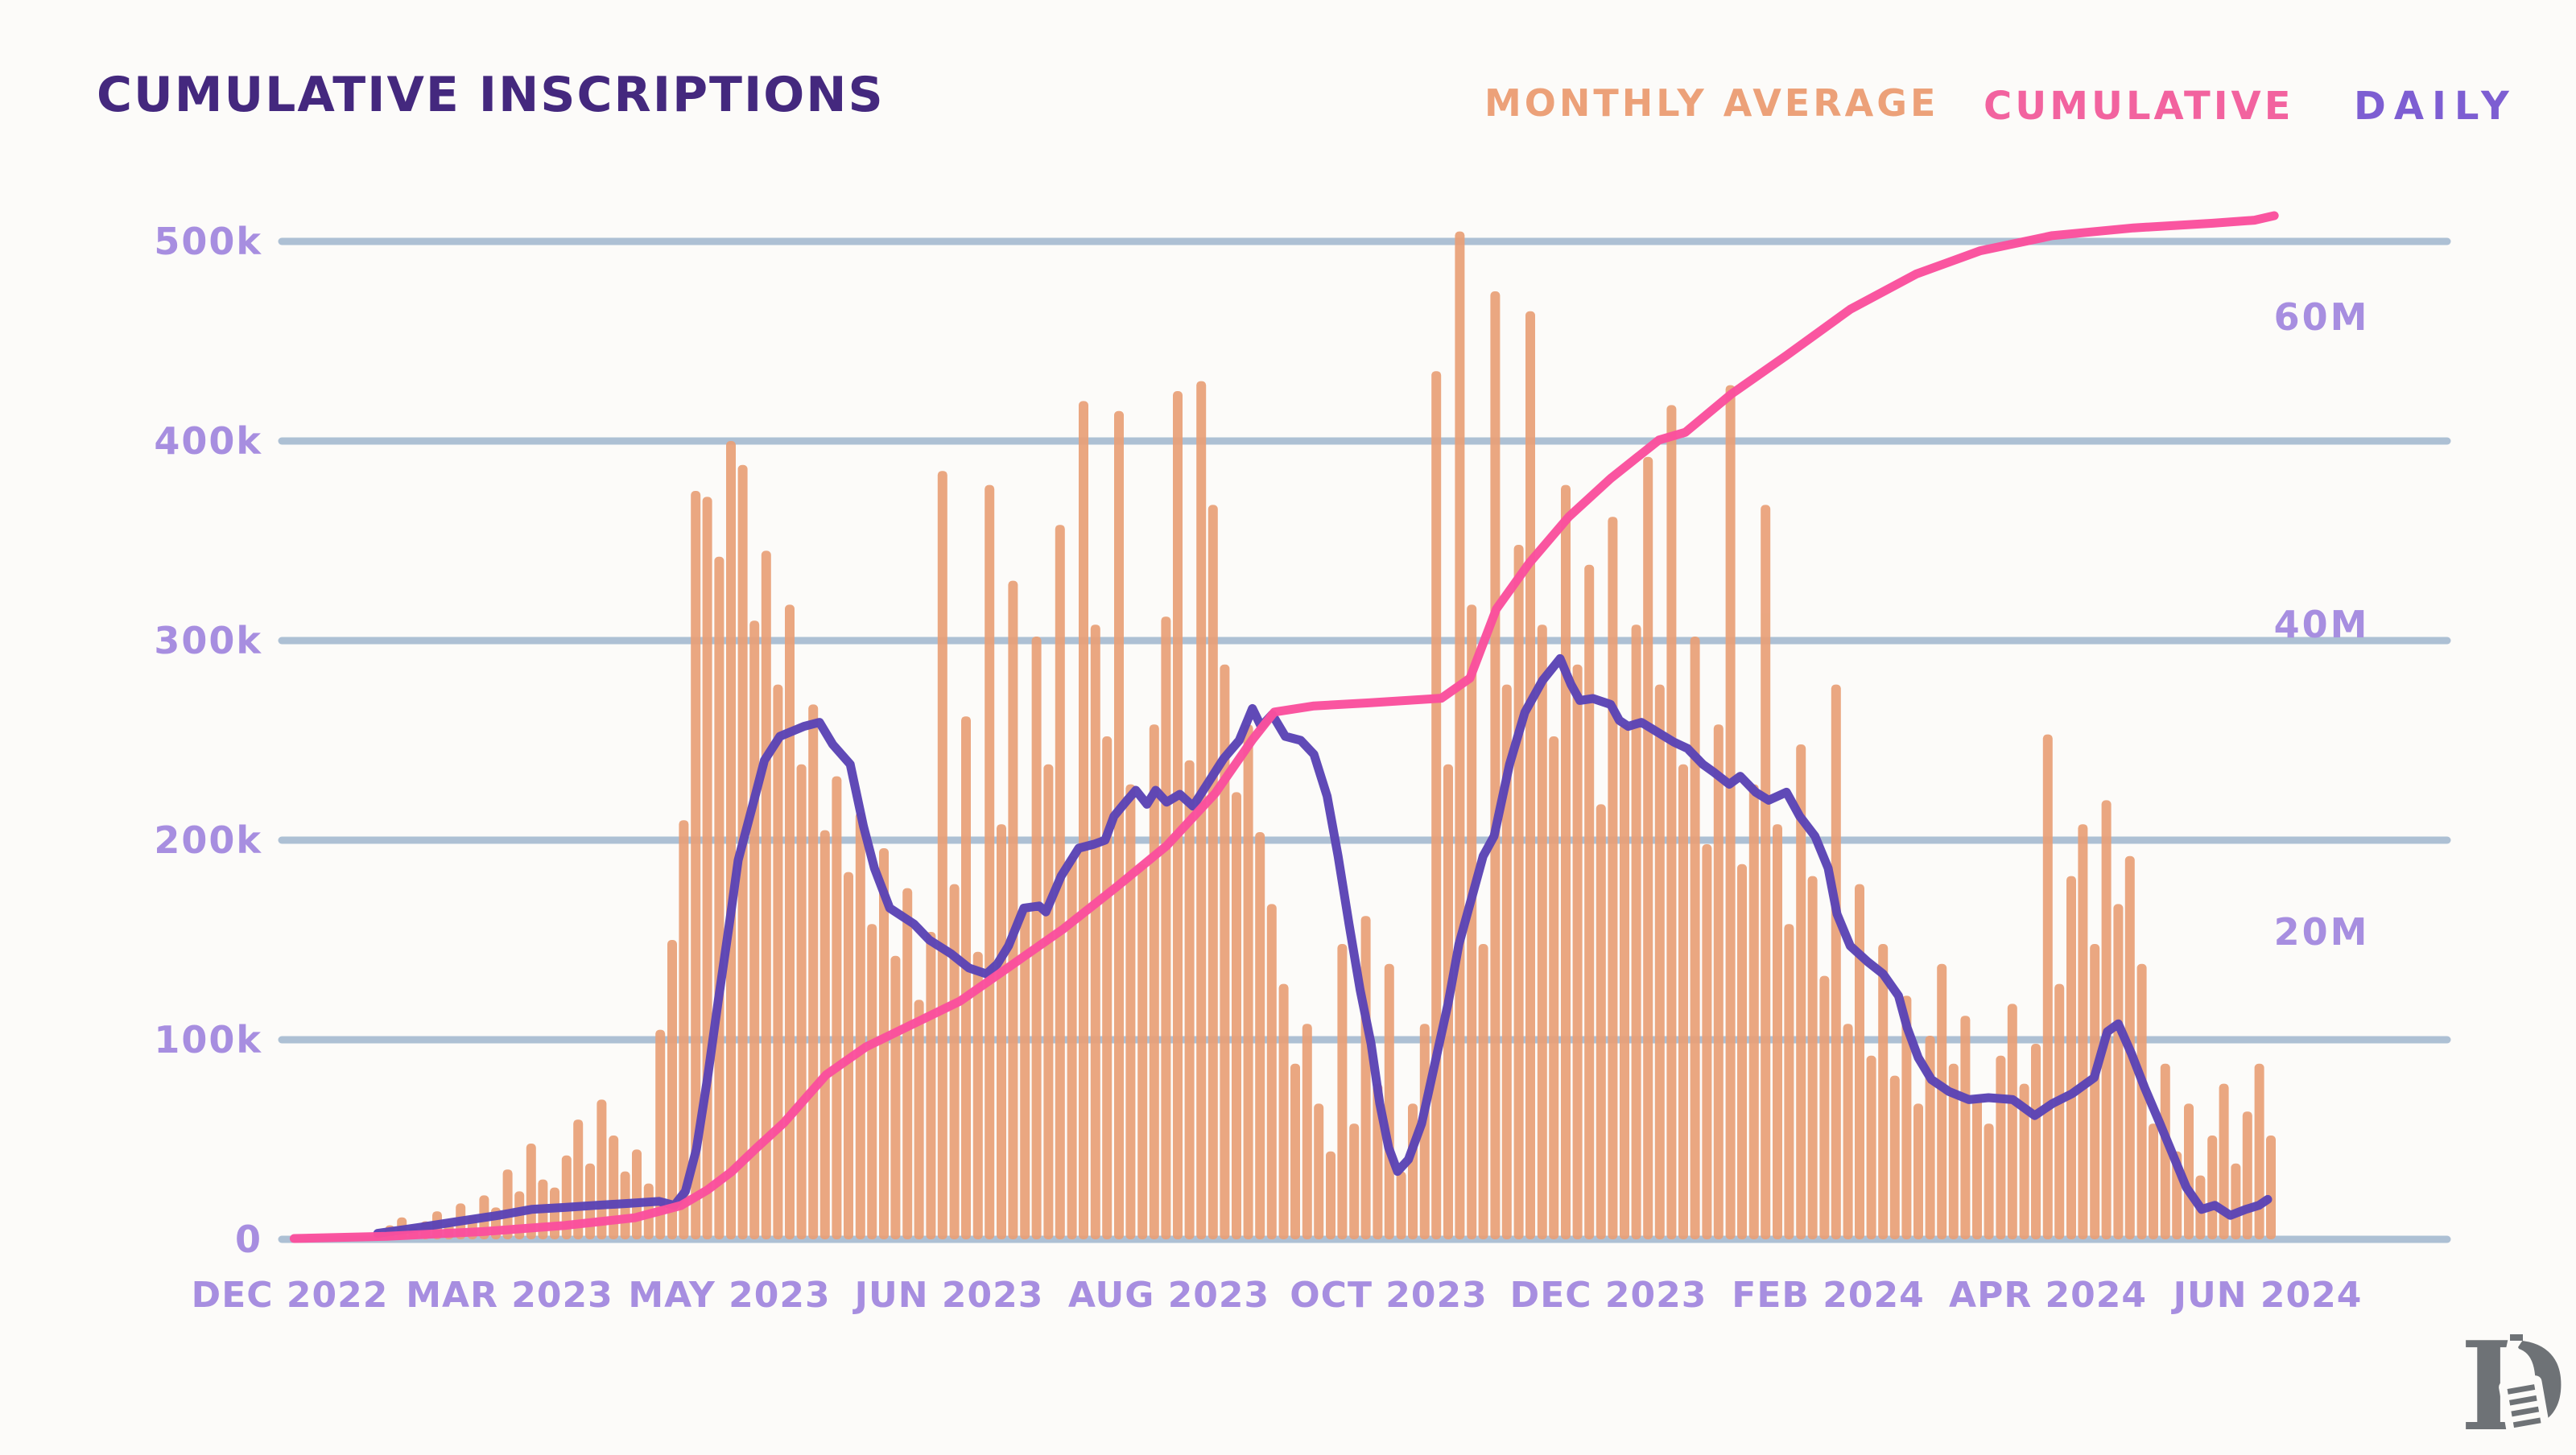 The image size is (2576, 1455). I want to click on legend-item-daily: DAILY, so click(2435, 107).